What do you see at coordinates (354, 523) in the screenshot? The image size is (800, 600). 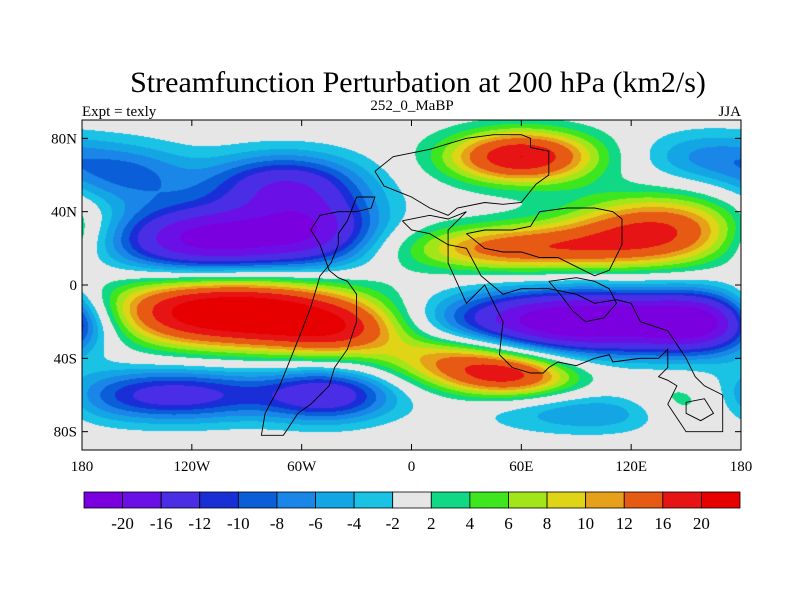 I see `colorbar-label-6: -4` at bounding box center [354, 523].